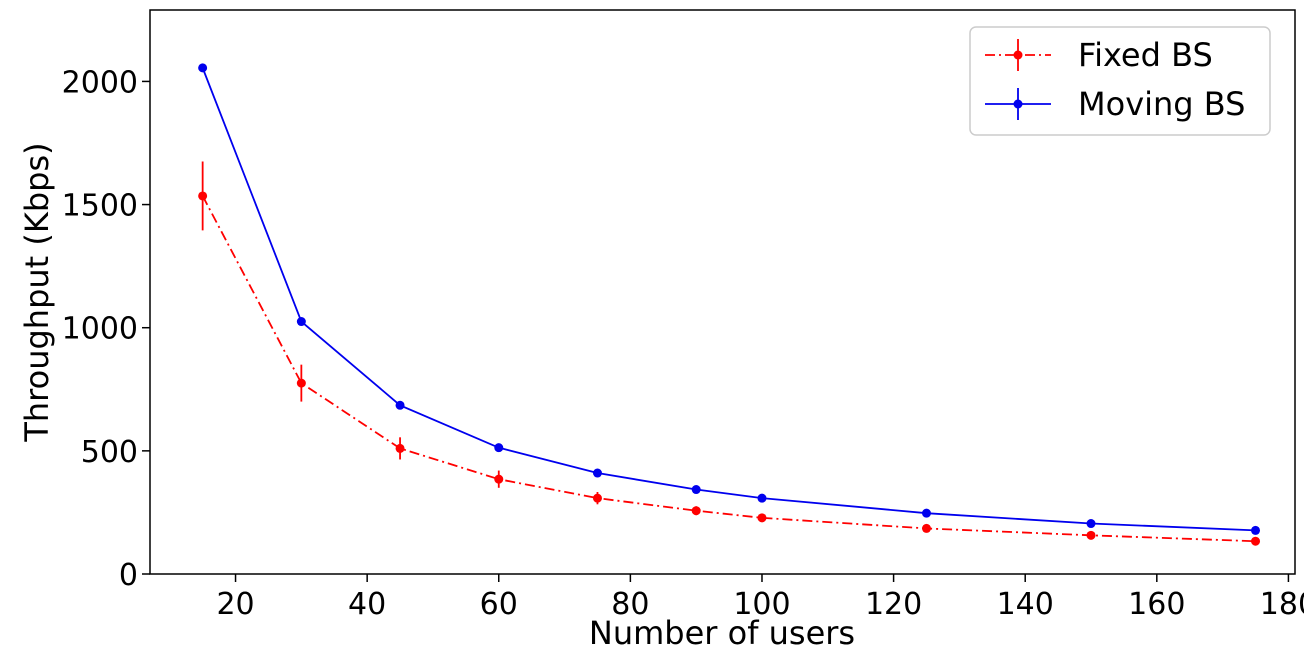  I want to click on legend-box, so click(1120, 81).